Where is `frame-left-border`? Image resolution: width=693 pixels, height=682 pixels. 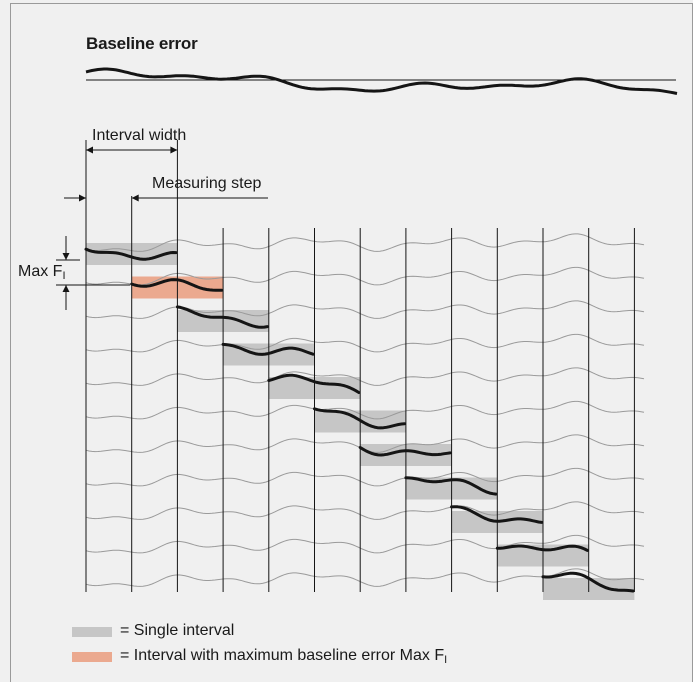 frame-left-border is located at coordinates (10, 342).